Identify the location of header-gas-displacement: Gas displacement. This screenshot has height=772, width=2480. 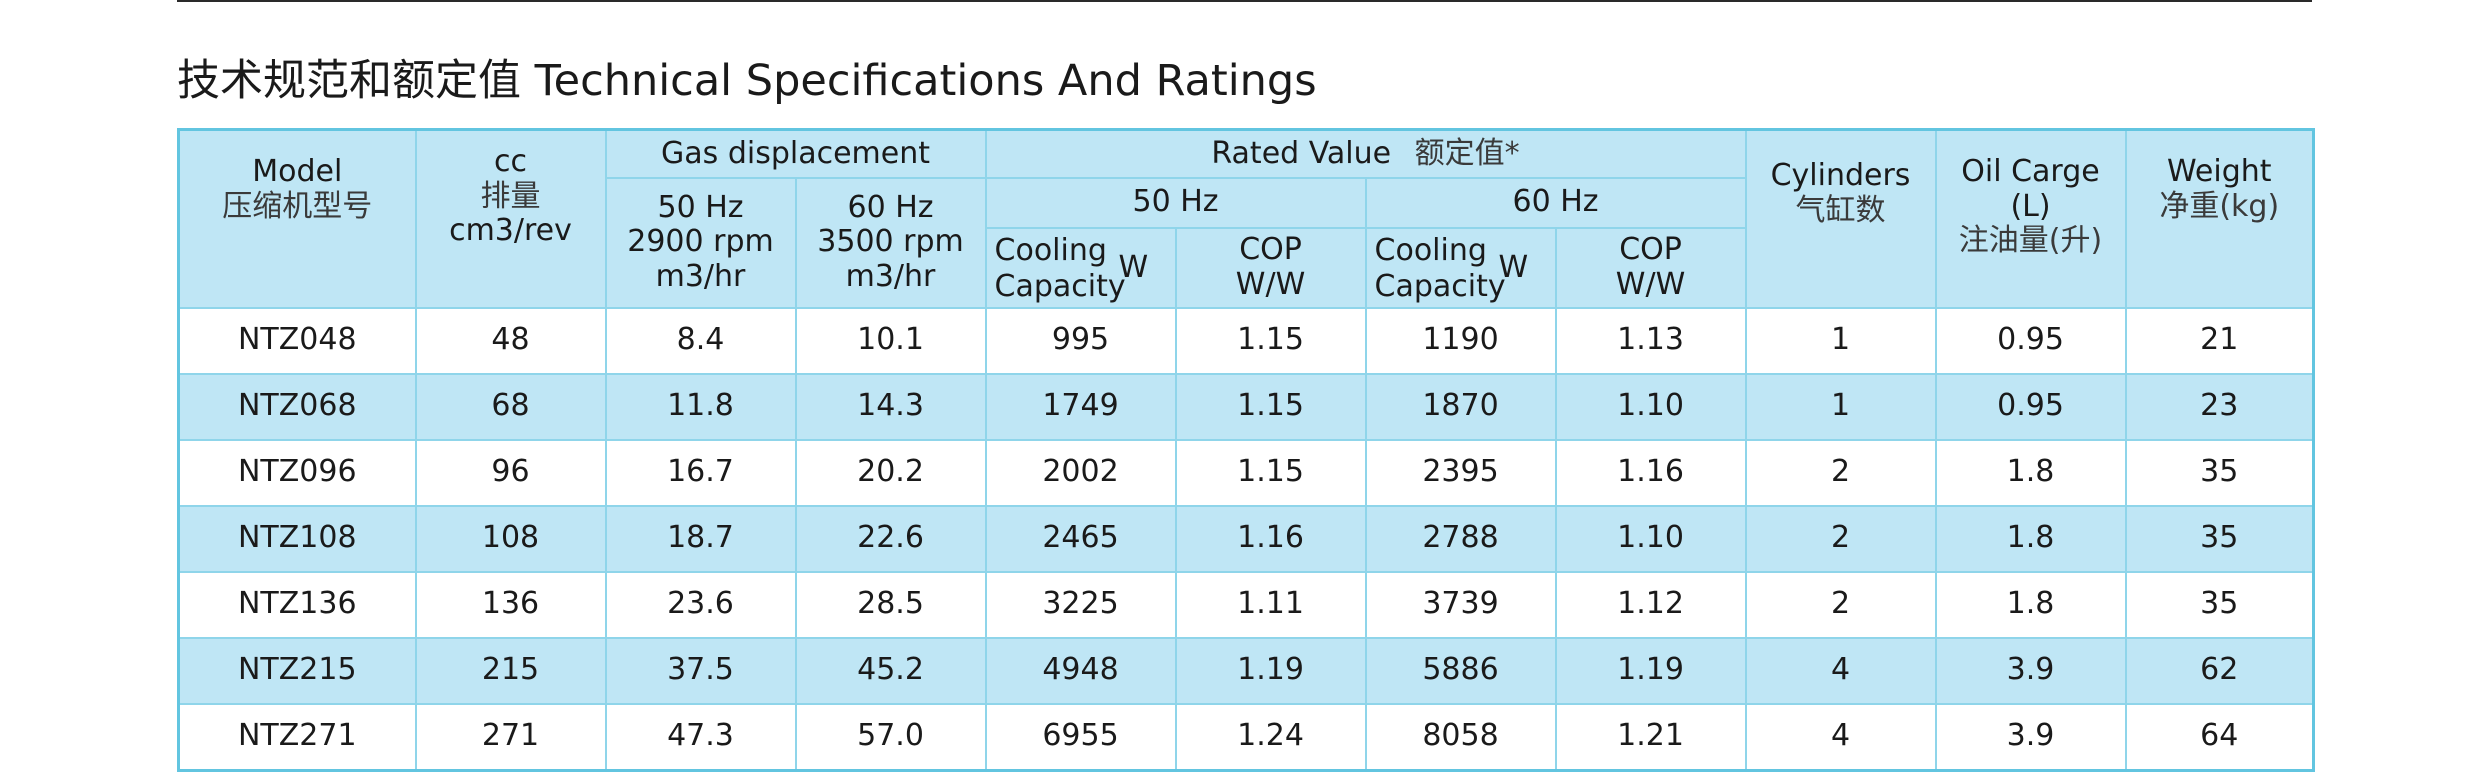
(795, 153).